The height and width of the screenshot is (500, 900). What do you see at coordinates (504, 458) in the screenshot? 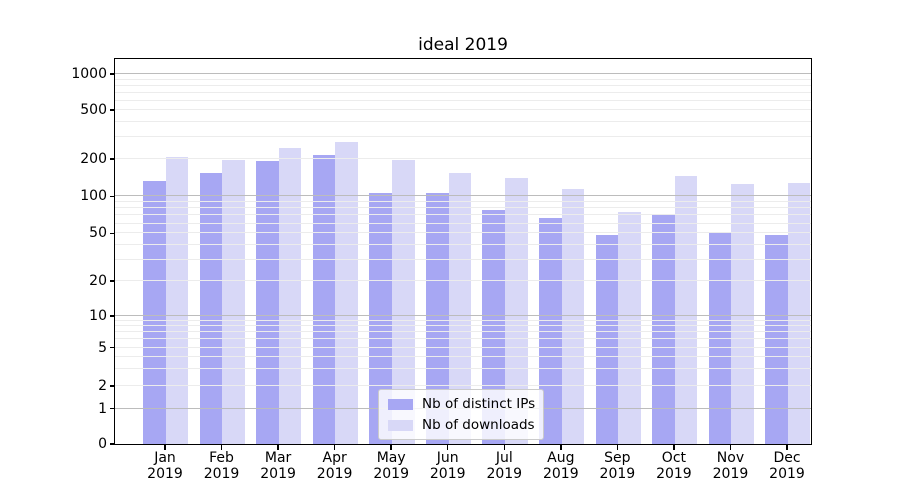
I see `x-tick-month-jul: Jul` at bounding box center [504, 458].